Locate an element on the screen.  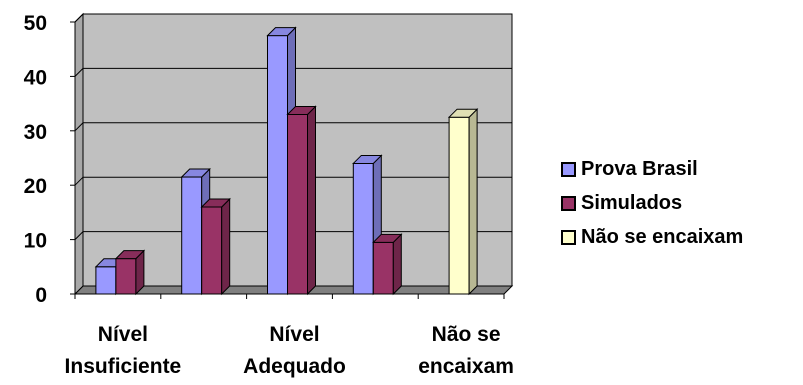
y-tick-label: 0 is located at coordinates (41, 295).